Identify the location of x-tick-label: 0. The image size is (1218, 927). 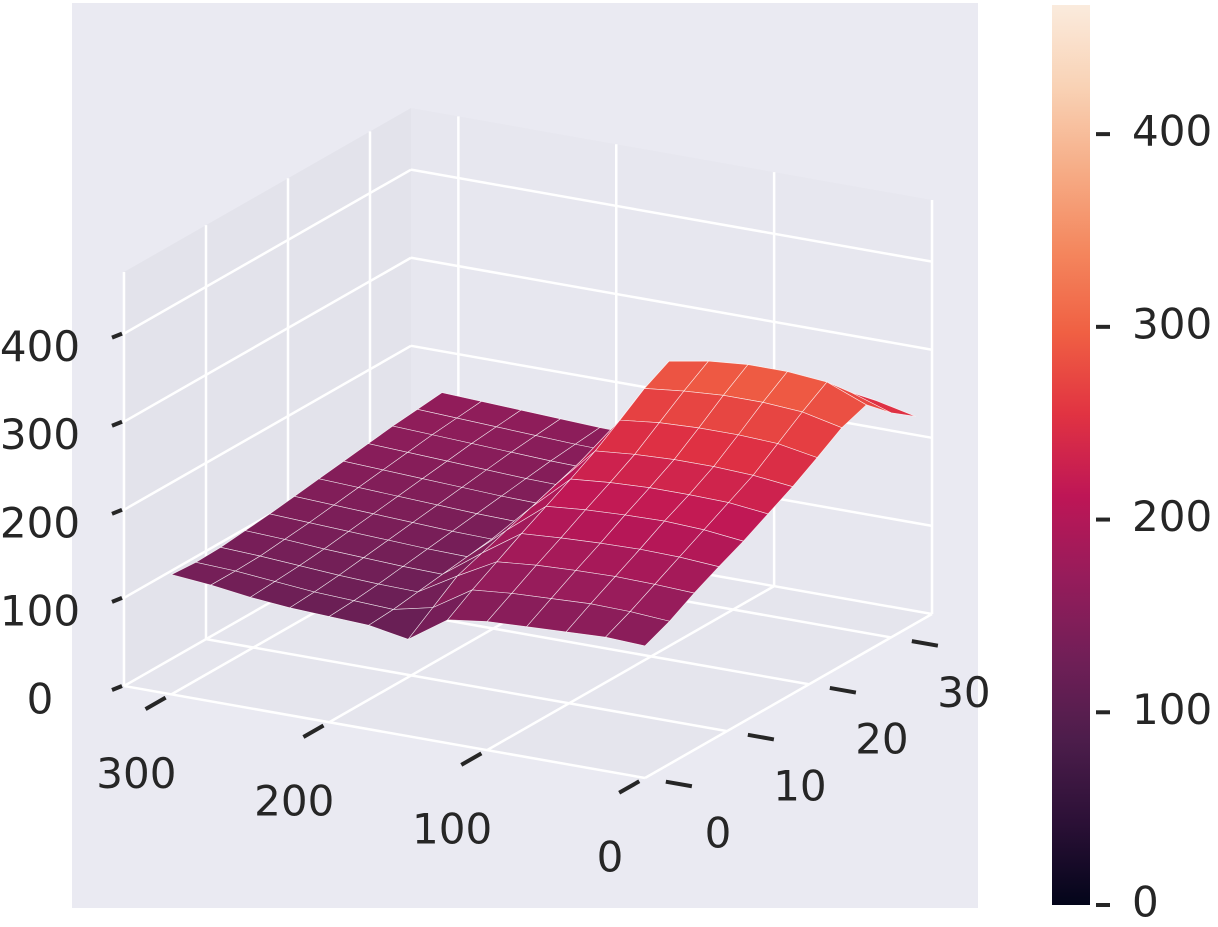
(610, 857).